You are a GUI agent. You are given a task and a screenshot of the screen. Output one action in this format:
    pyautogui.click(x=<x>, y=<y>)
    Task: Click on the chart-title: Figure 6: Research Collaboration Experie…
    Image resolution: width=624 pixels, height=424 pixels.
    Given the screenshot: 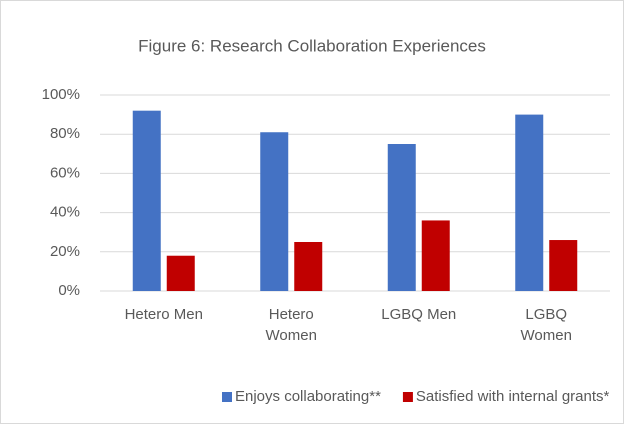 What is the action you would take?
    pyautogui.click(x=312, y=45)
    